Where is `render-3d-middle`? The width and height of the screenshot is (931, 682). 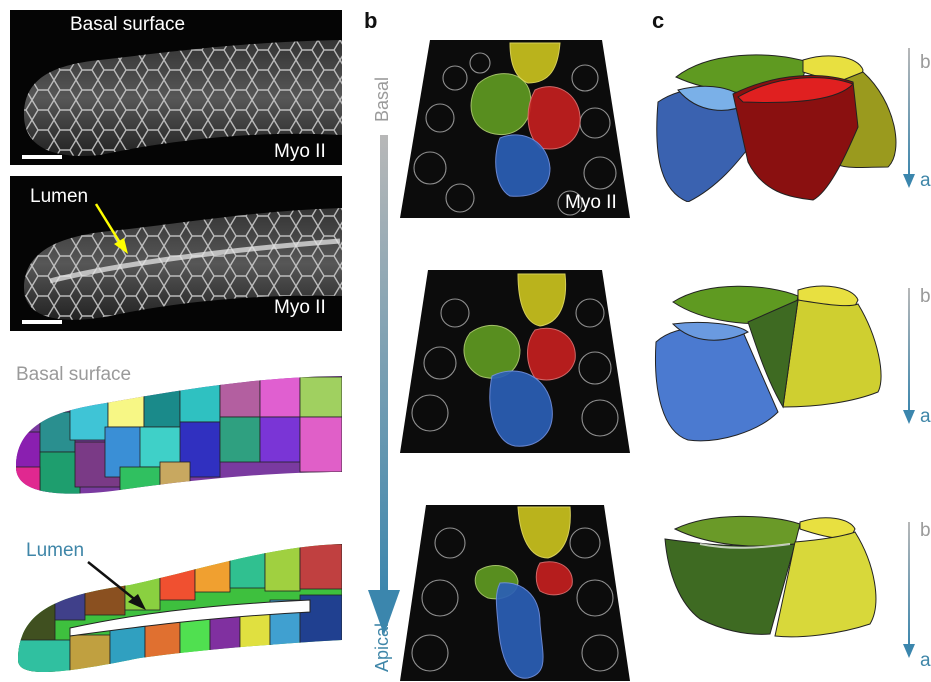
render-3d-middle is located at coordinates (768, 363).